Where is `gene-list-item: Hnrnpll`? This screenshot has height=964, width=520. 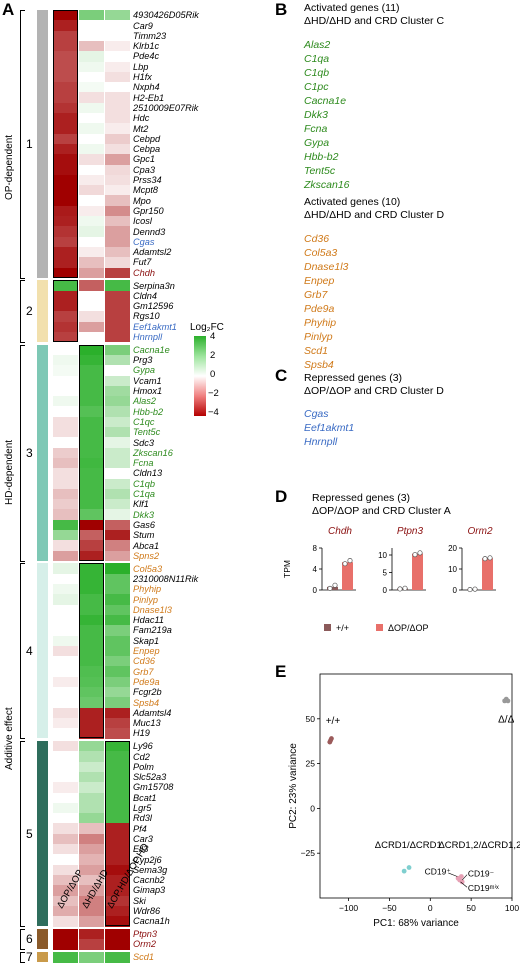 gene-list-item: Hnrnpll is located at coordinates (321, 442).